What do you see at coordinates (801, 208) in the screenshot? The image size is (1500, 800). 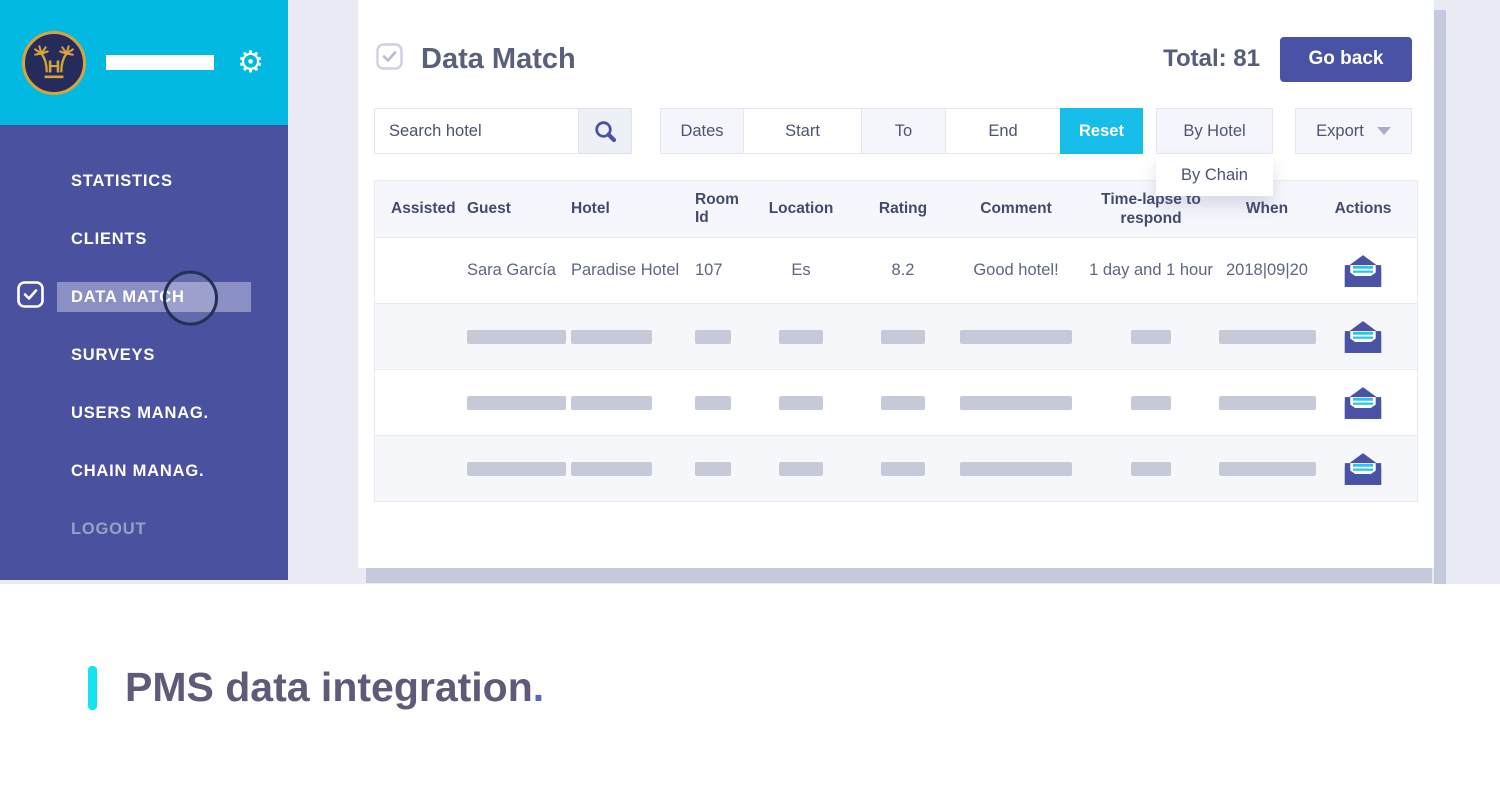 I see `column-header-location: Location` at bounding box center [801, 208].